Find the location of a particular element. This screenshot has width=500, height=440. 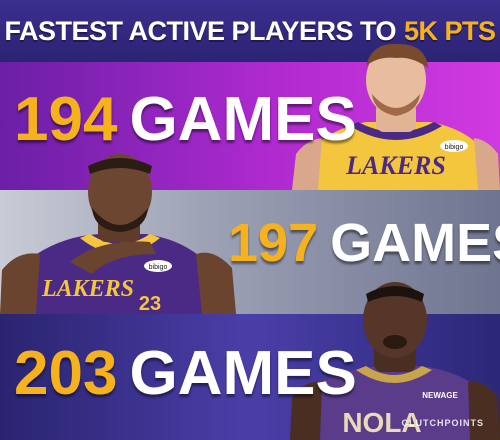

header-title-highlight: 5K PTS is located at coordinates (450, 30).